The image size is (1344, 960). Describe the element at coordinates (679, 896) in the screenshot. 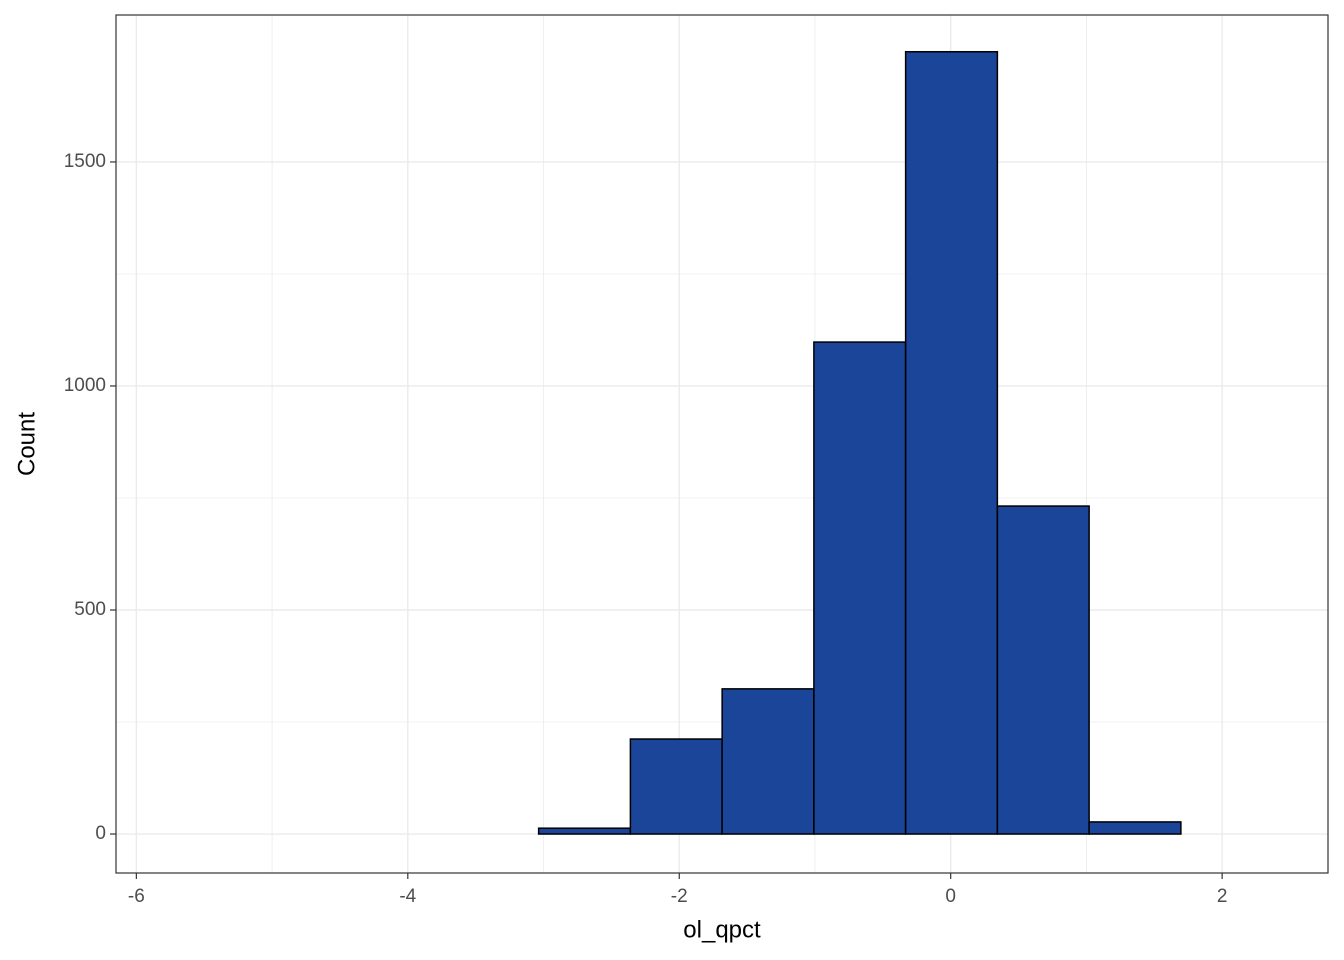

I see `x-tick-label: -2` at that location.